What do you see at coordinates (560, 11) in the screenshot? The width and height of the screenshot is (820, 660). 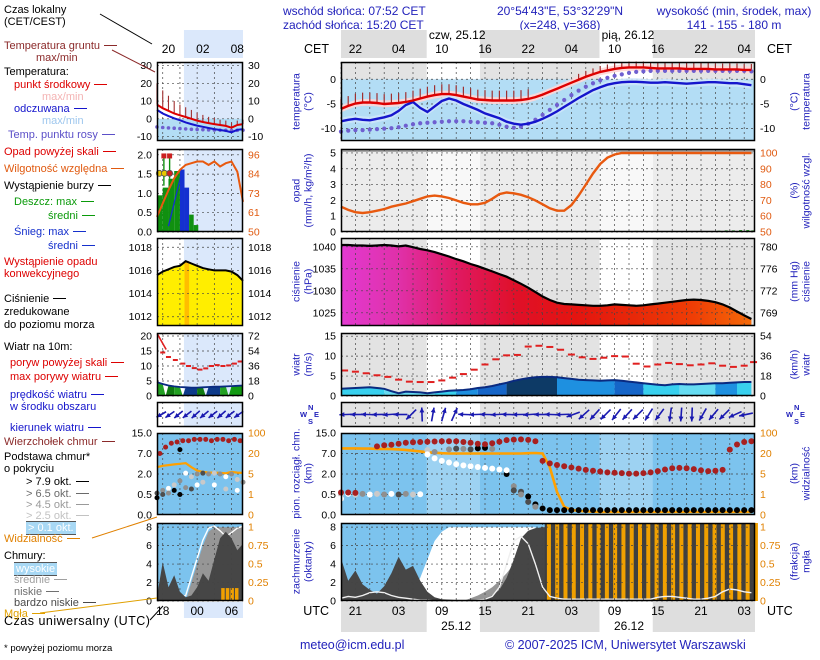 I see `coords-text: 20°54'43"E, 53°32'29"N` at bounding box center [560, 11].